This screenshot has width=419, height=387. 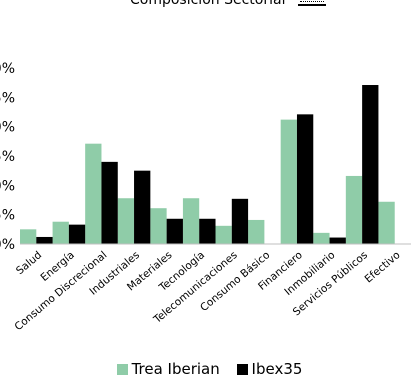 What do you see at coordinates (242, 369) in the screenshot?
I see `legend-swatch-ibex` at bounding box center [242, 369].